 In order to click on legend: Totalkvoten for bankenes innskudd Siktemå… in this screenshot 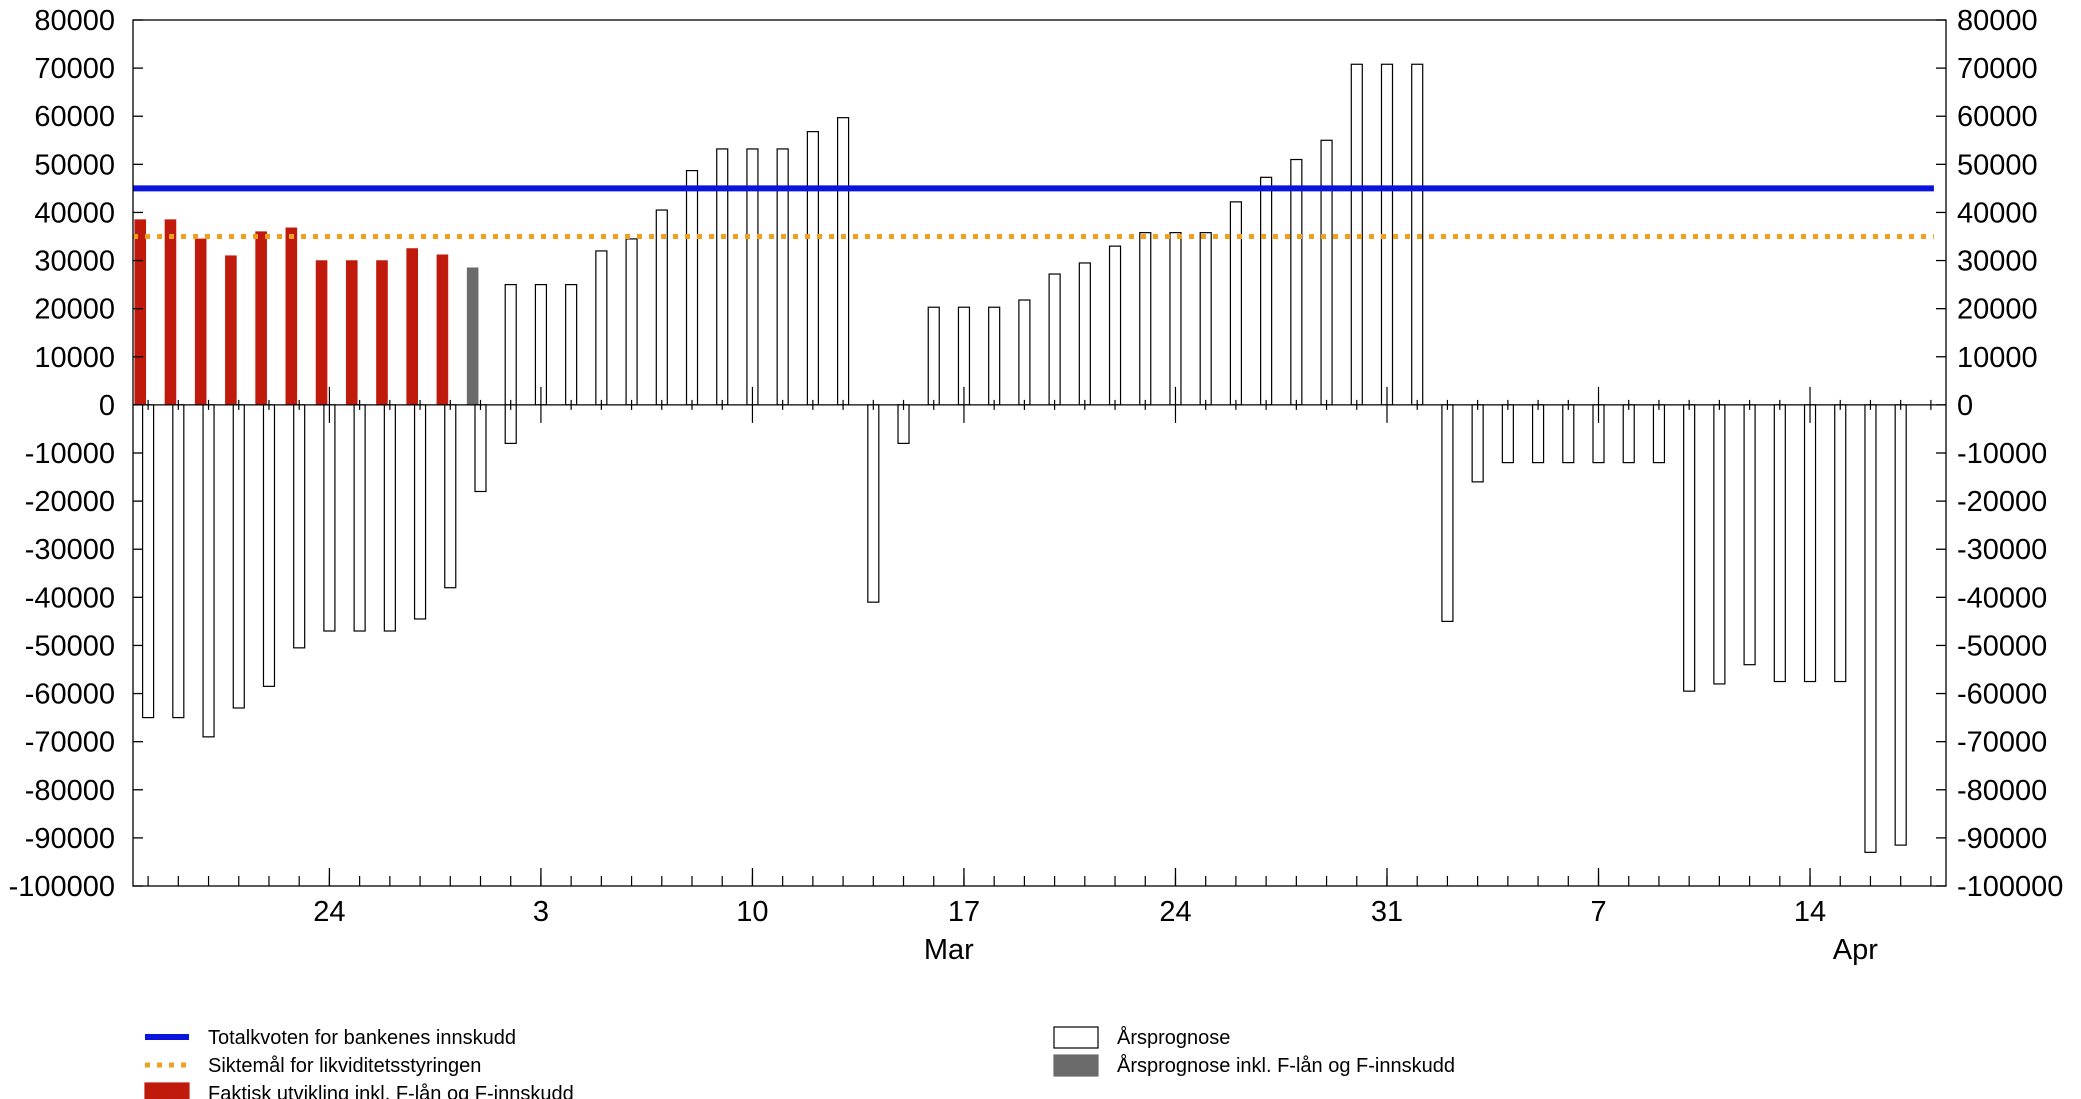, I will do `click(799, 1062)`.